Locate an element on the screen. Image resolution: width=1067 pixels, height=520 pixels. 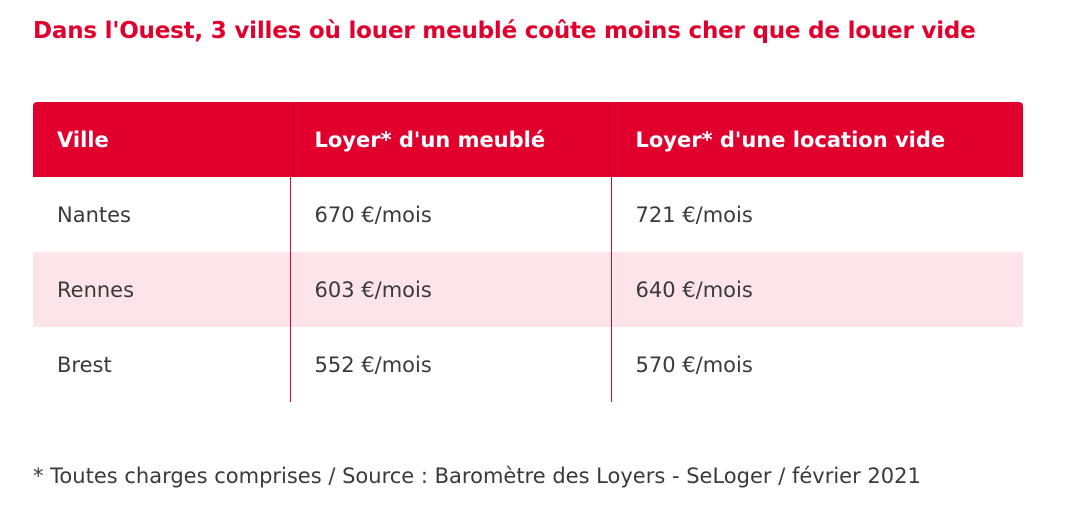
furnished-rent-cell: 670 €/mois is located at coordinates (450, 214).